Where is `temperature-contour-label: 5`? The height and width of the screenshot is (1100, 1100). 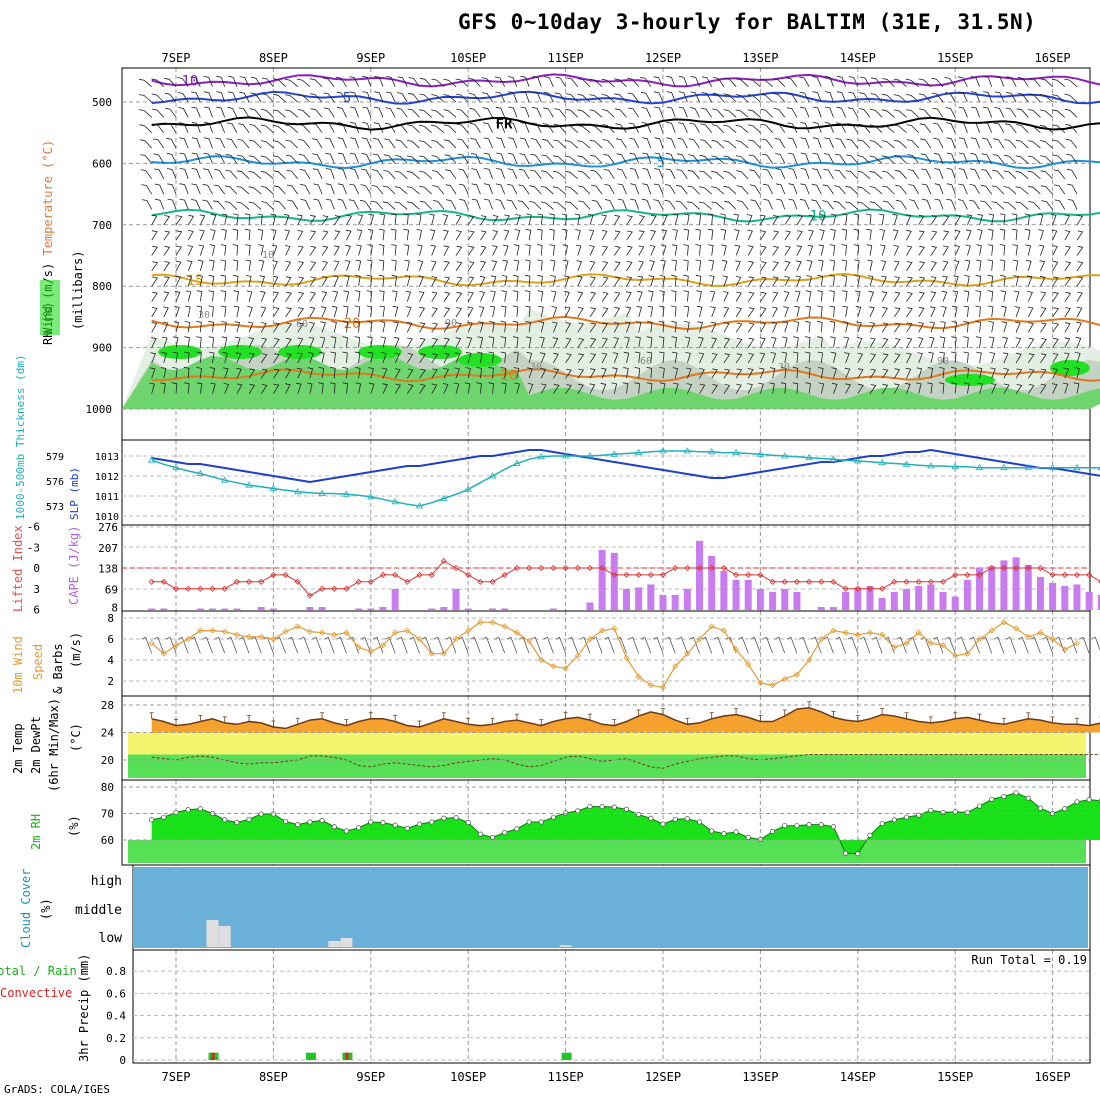 temperature-contour-label: 5 is located at coordinates (347, 99).